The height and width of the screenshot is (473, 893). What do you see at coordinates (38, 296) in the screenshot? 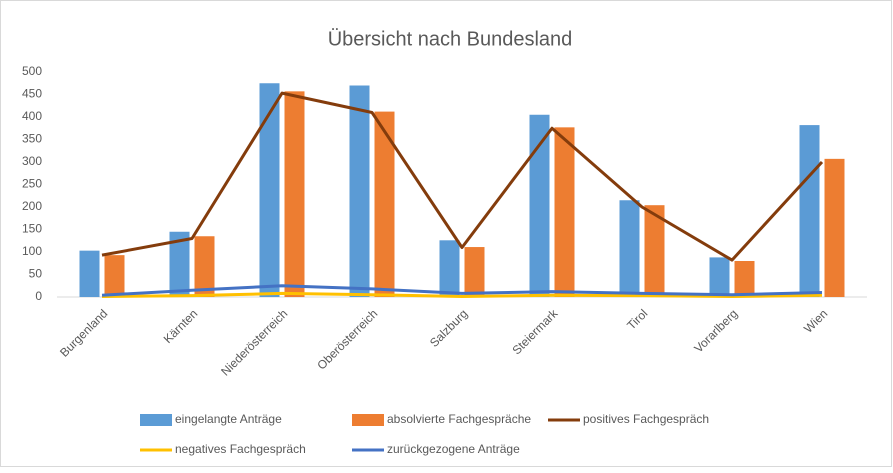
I see `y-tick-label: 0` at bounding box center [38, 296].